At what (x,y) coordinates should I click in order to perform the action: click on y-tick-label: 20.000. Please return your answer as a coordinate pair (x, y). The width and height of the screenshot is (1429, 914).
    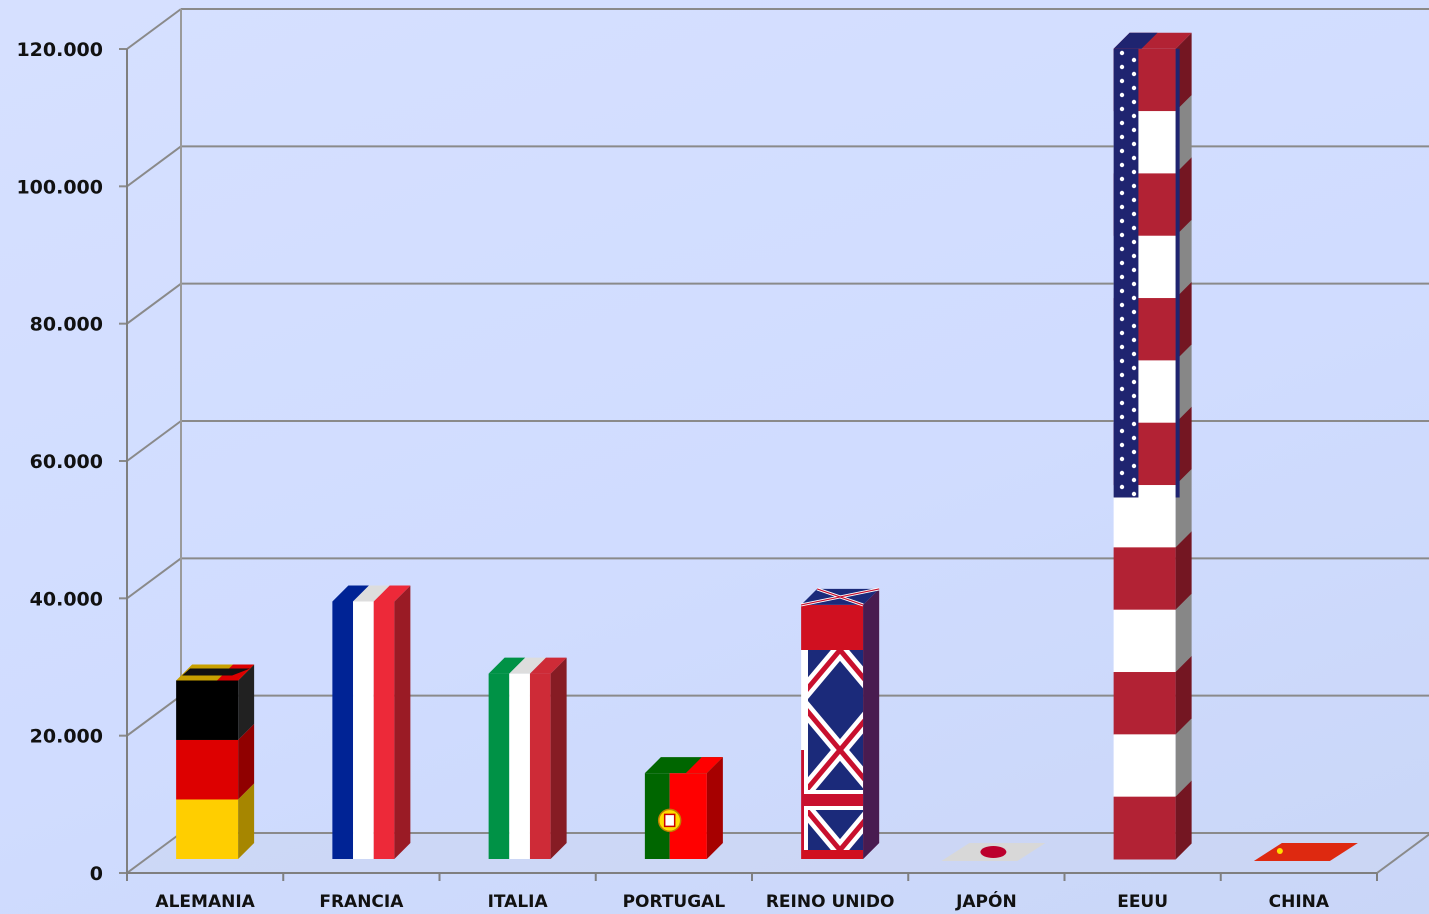
    Looking at the image, I should click on (66, 737).